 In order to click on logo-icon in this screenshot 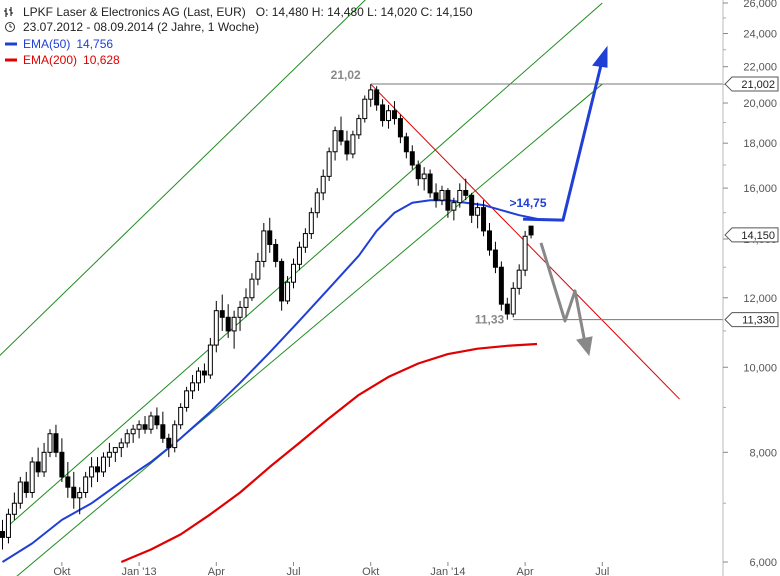, I will do `click(8, 12)`.